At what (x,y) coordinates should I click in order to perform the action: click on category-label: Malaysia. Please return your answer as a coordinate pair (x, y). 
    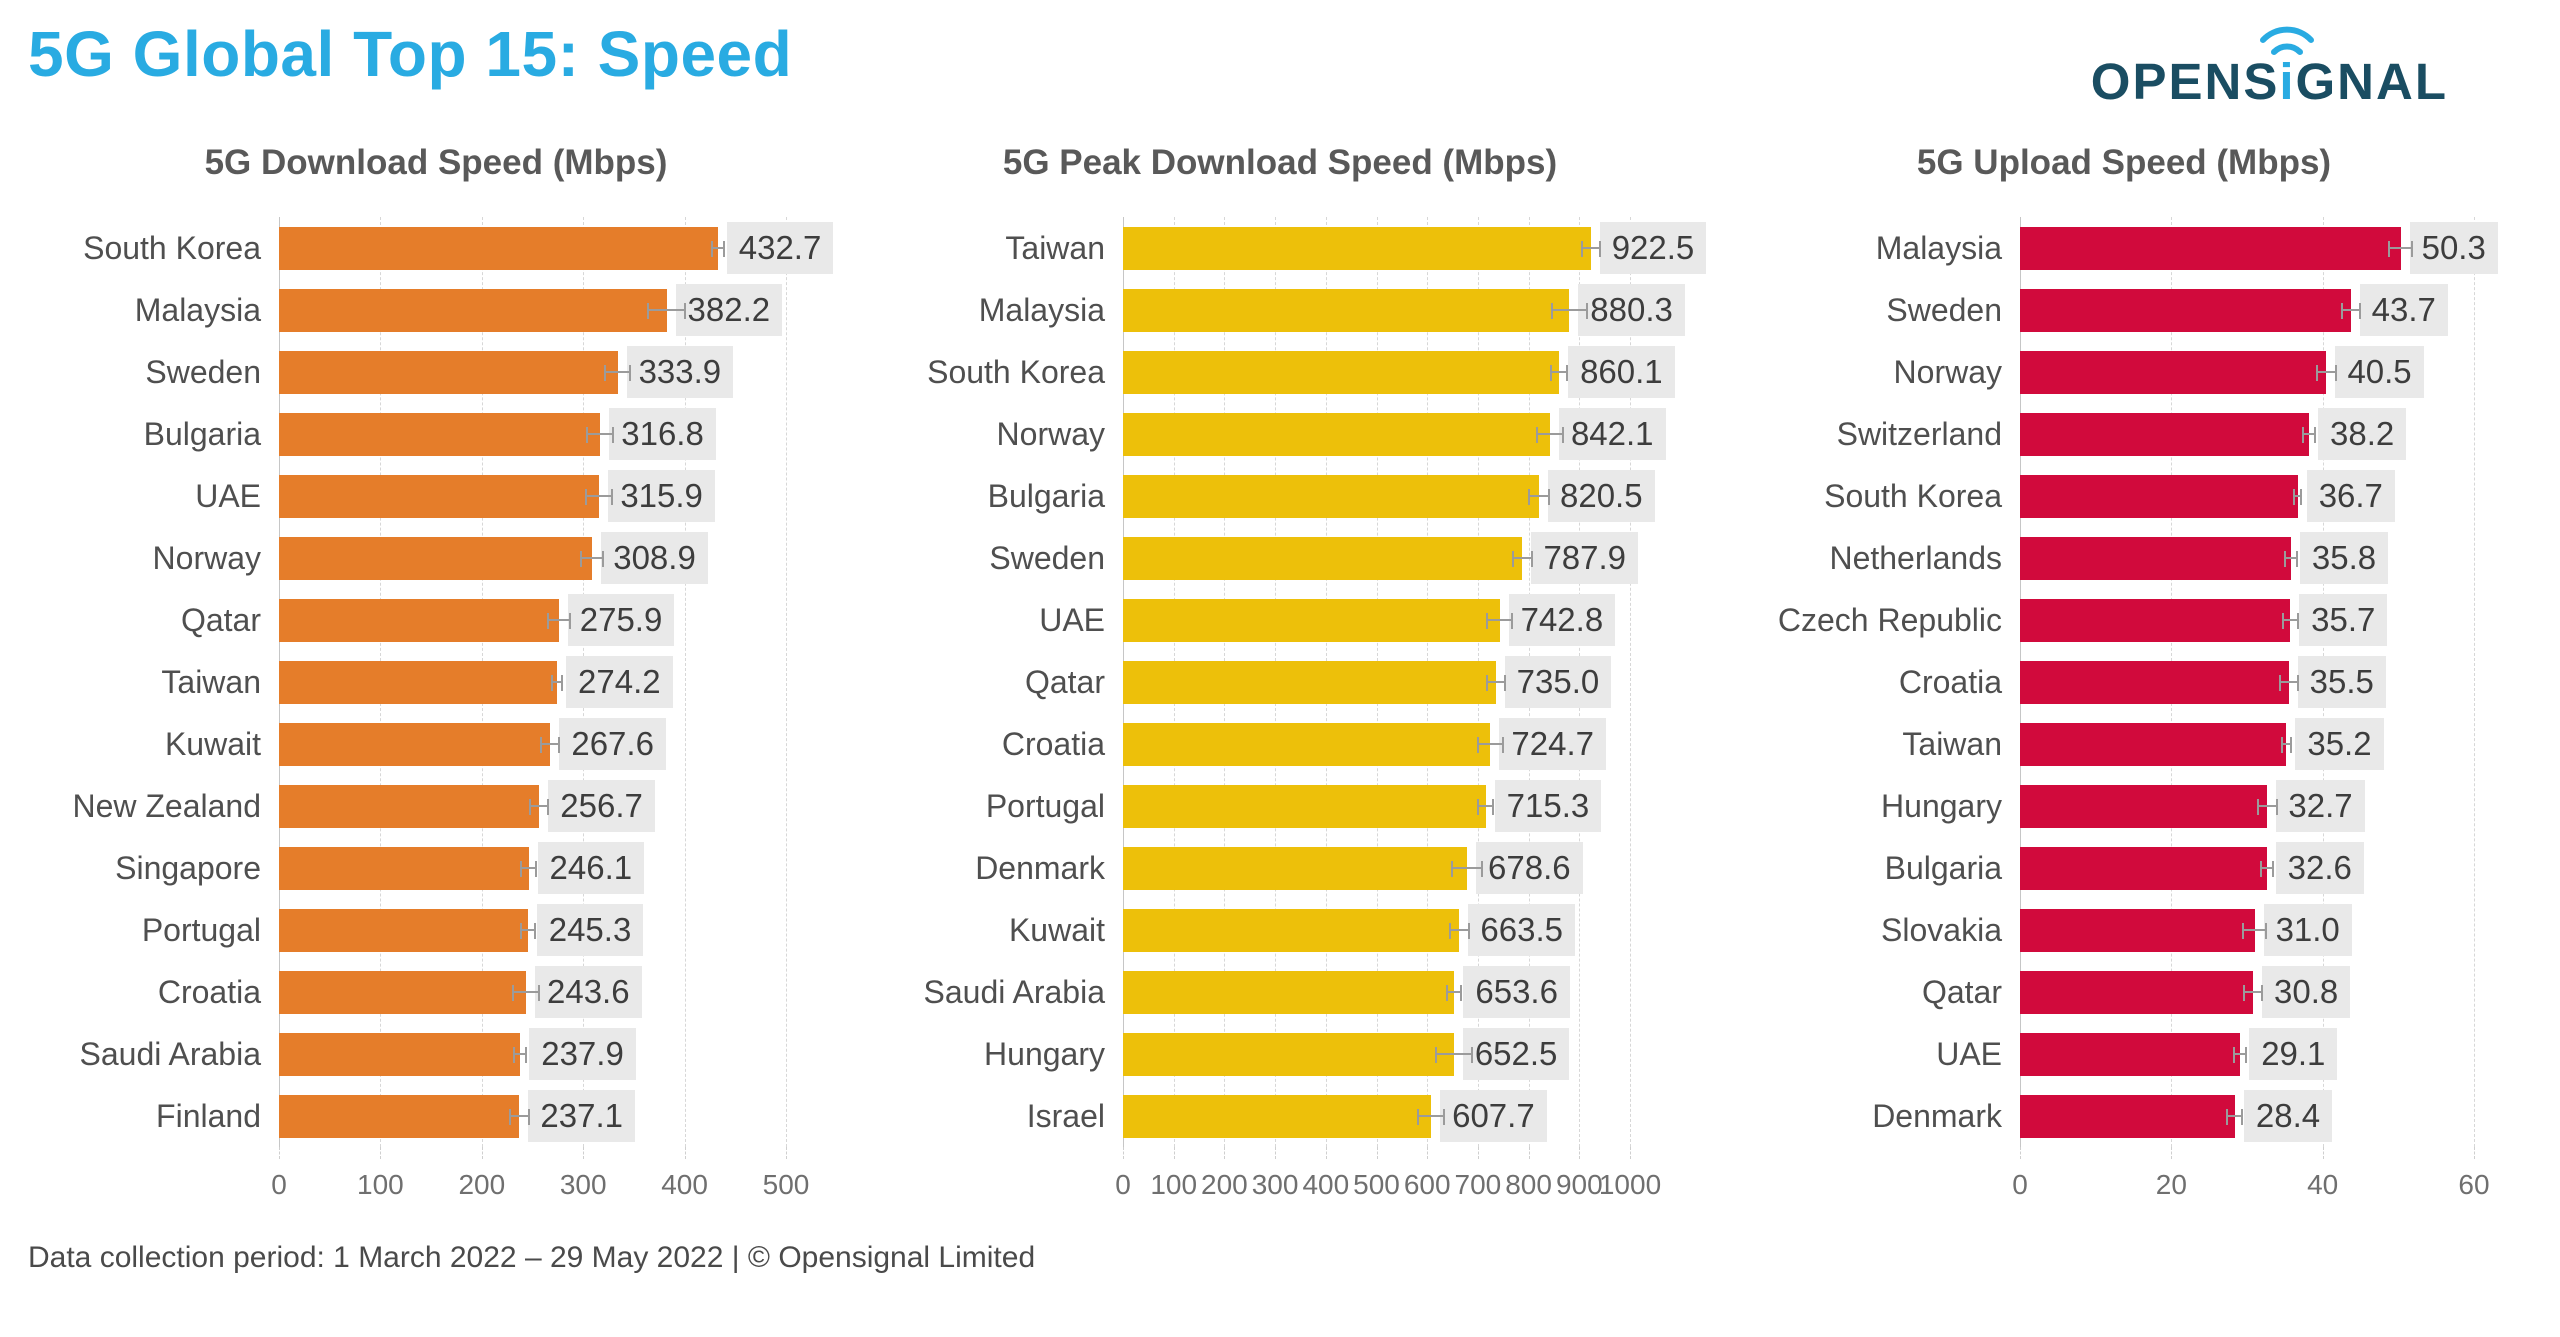
    Looking at the image, I should click on (1041, 309).